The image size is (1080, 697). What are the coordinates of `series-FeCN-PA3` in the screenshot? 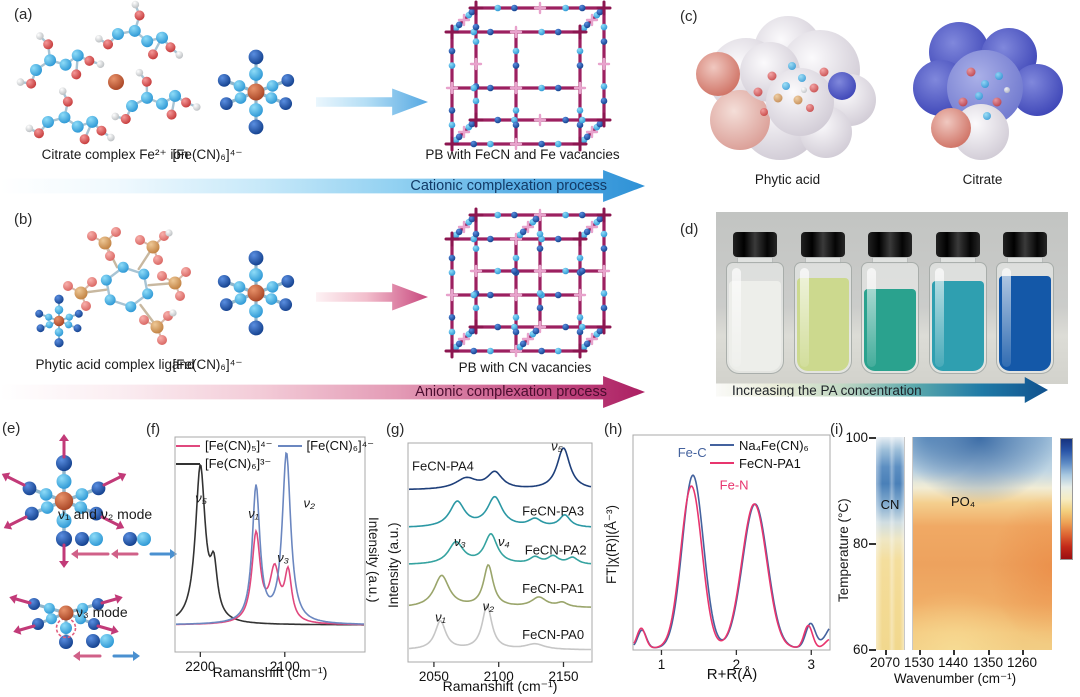 It's located at (500, 511).